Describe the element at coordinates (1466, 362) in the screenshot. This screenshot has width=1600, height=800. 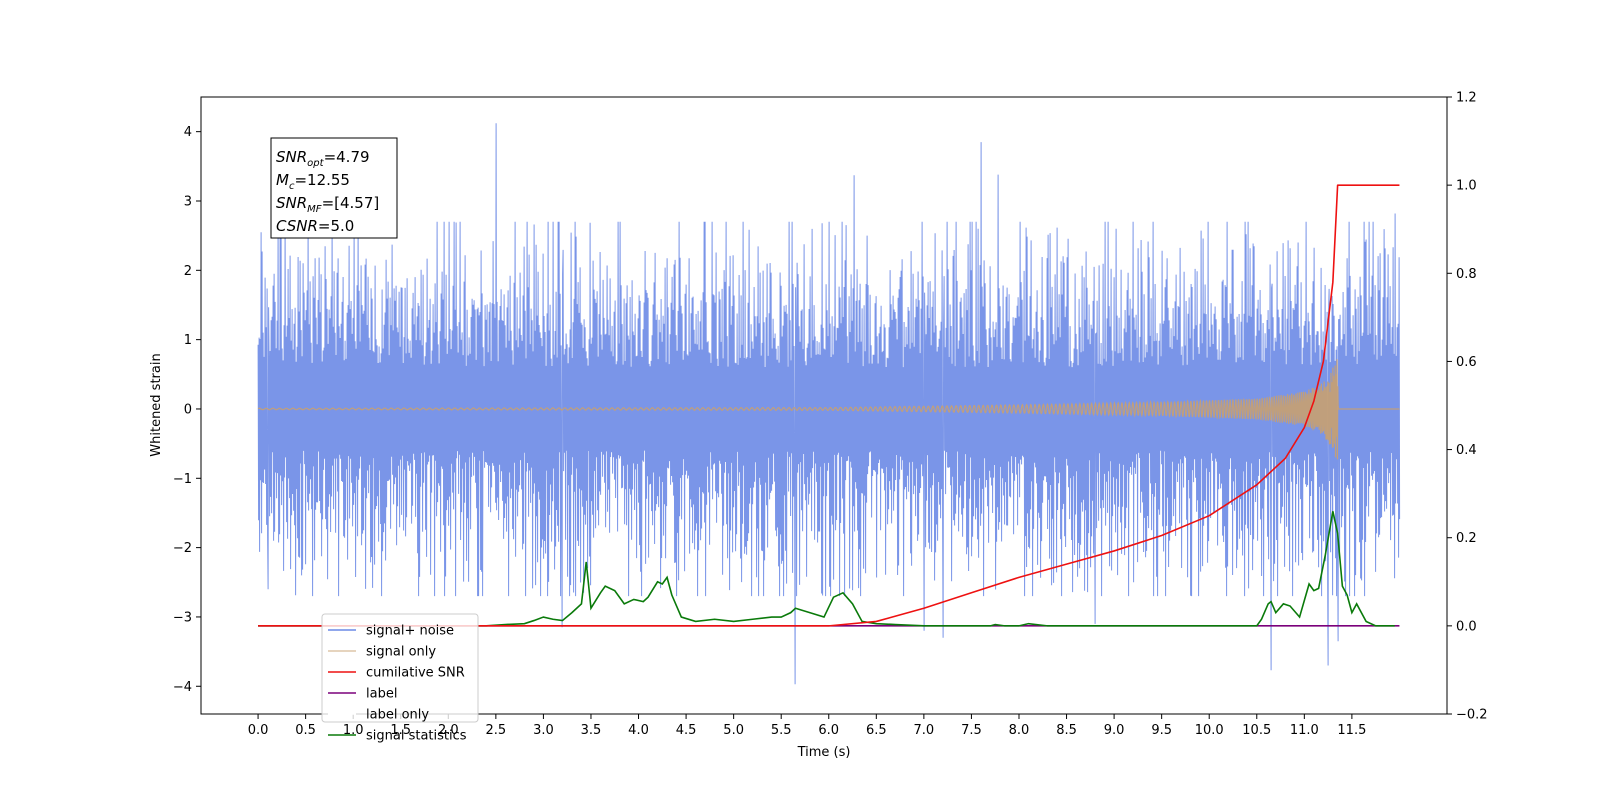
I see `y2-tick-label: 0.6` at that location.